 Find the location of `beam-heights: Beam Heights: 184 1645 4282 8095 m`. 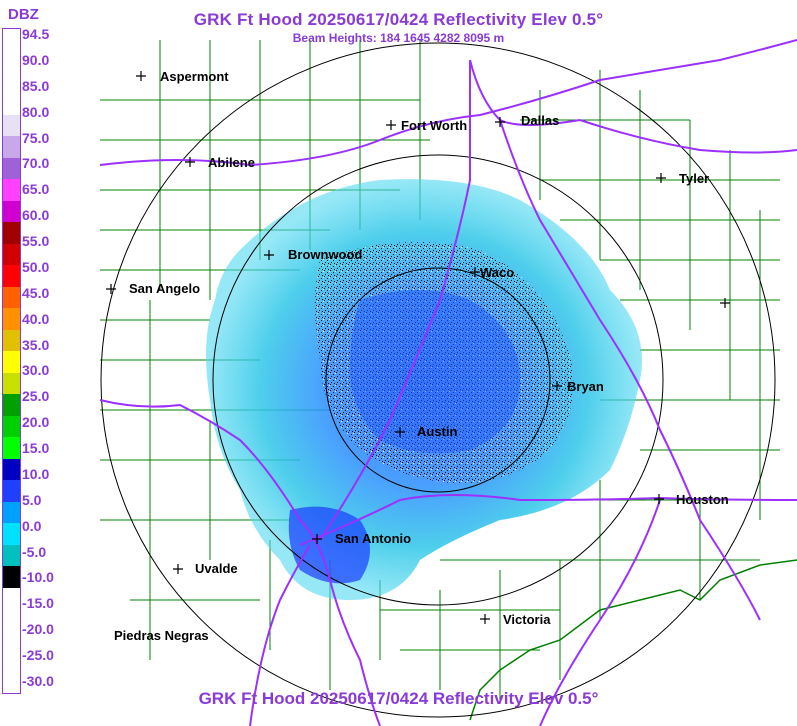

beam-heights: Beam Heights: 184 1645 4282 8095 m is located at coordinates (398, 38).